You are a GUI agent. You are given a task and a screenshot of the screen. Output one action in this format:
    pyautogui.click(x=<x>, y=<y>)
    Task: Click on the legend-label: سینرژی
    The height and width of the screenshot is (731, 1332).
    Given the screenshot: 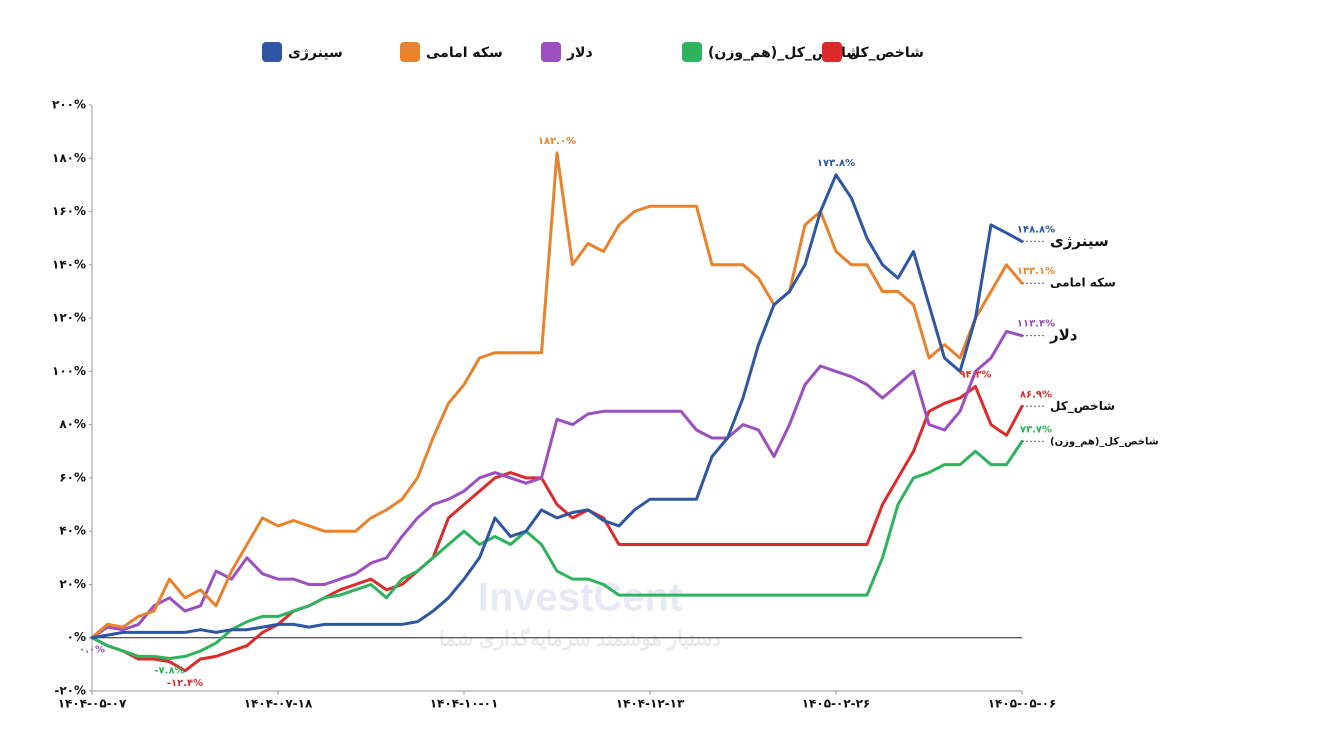 What is the action you would take?
    pyautogui.click(x=315, y=53)
    